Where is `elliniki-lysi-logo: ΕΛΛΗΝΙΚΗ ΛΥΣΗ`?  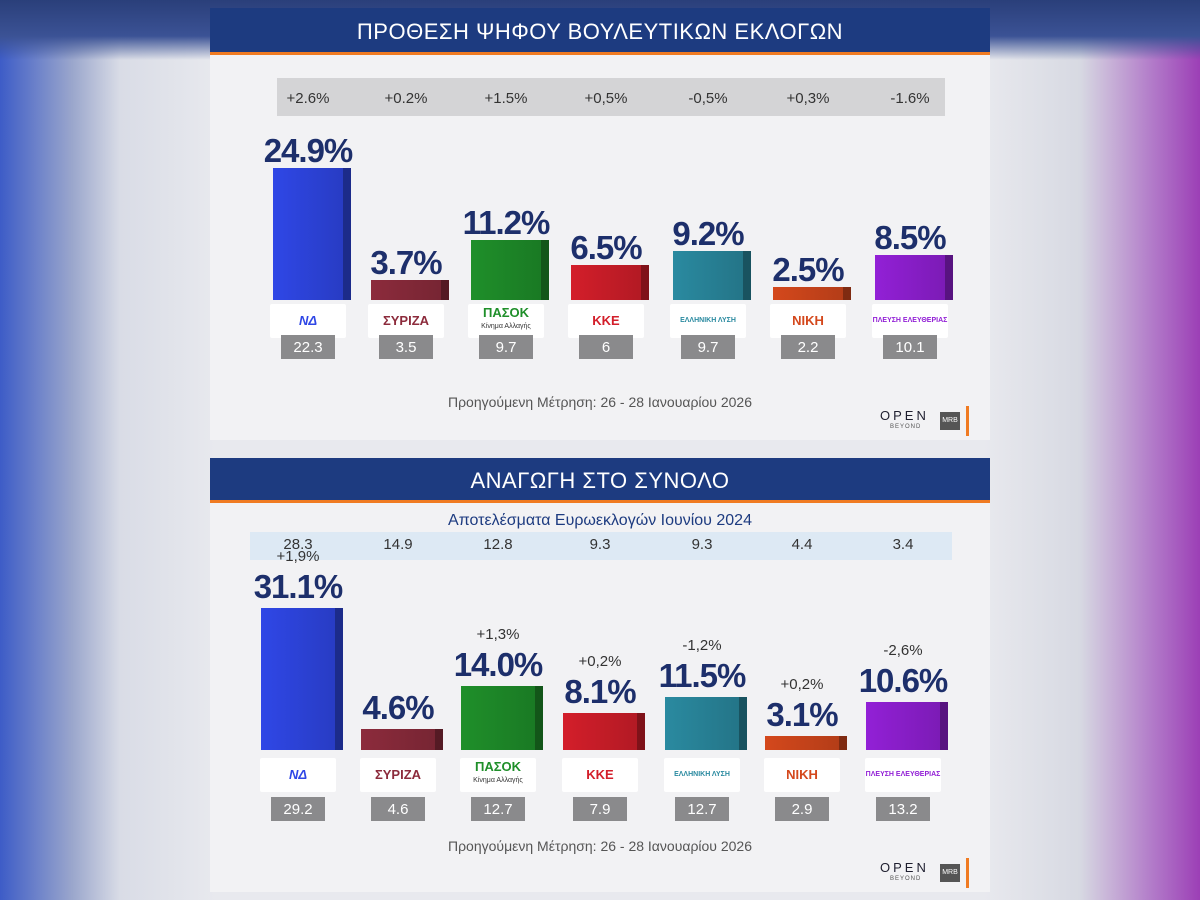
elliniki-lysi-logo: ΕΛΛΗΝΙΚΗ ΛΥΣΗ is located at coordinates (708, 321).